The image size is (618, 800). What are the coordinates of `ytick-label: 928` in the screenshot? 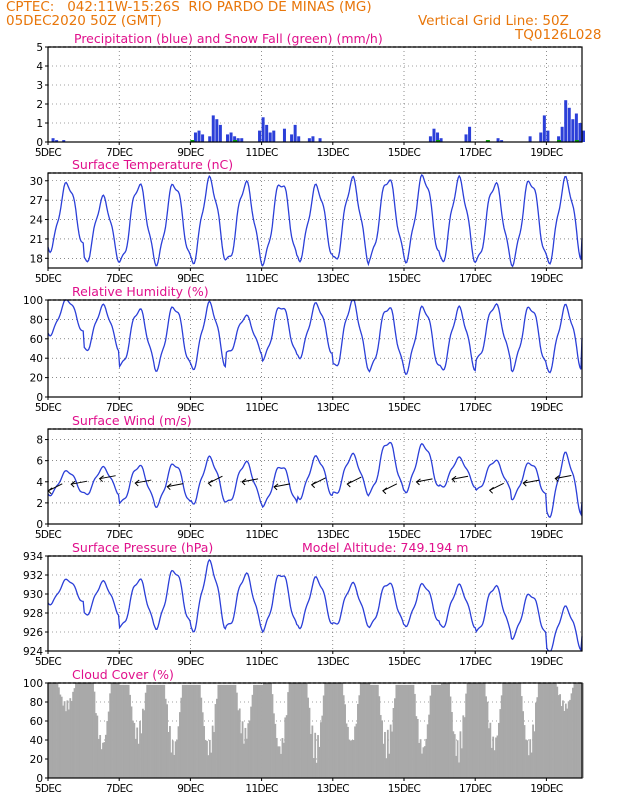 It's located at (33, 614).